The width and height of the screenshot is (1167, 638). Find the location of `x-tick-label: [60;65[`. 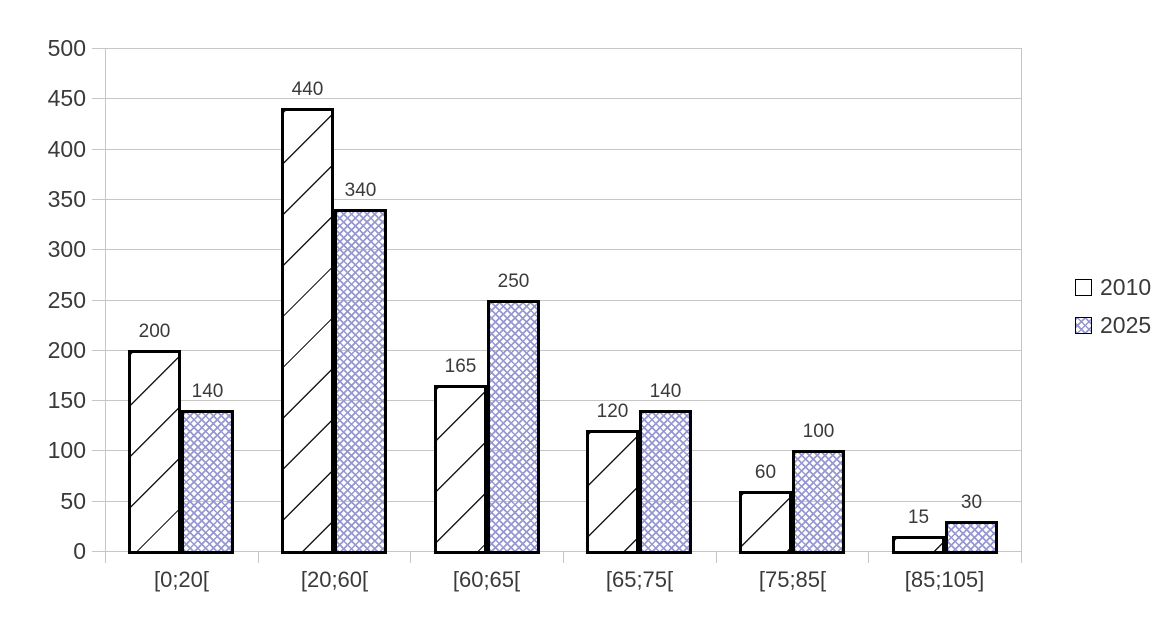

x-tick-label: [60;65[ is located at coordinates (486, 579).